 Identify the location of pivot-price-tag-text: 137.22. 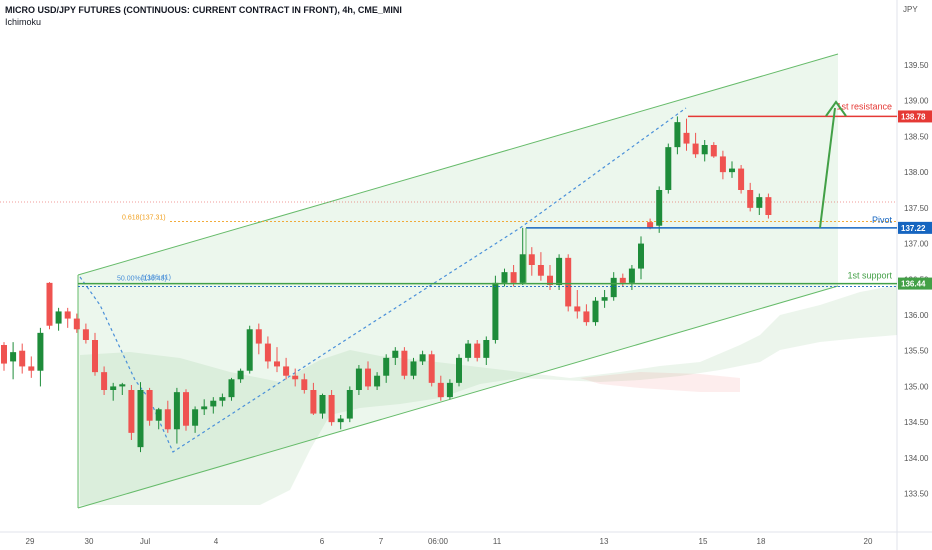
(913, 228).